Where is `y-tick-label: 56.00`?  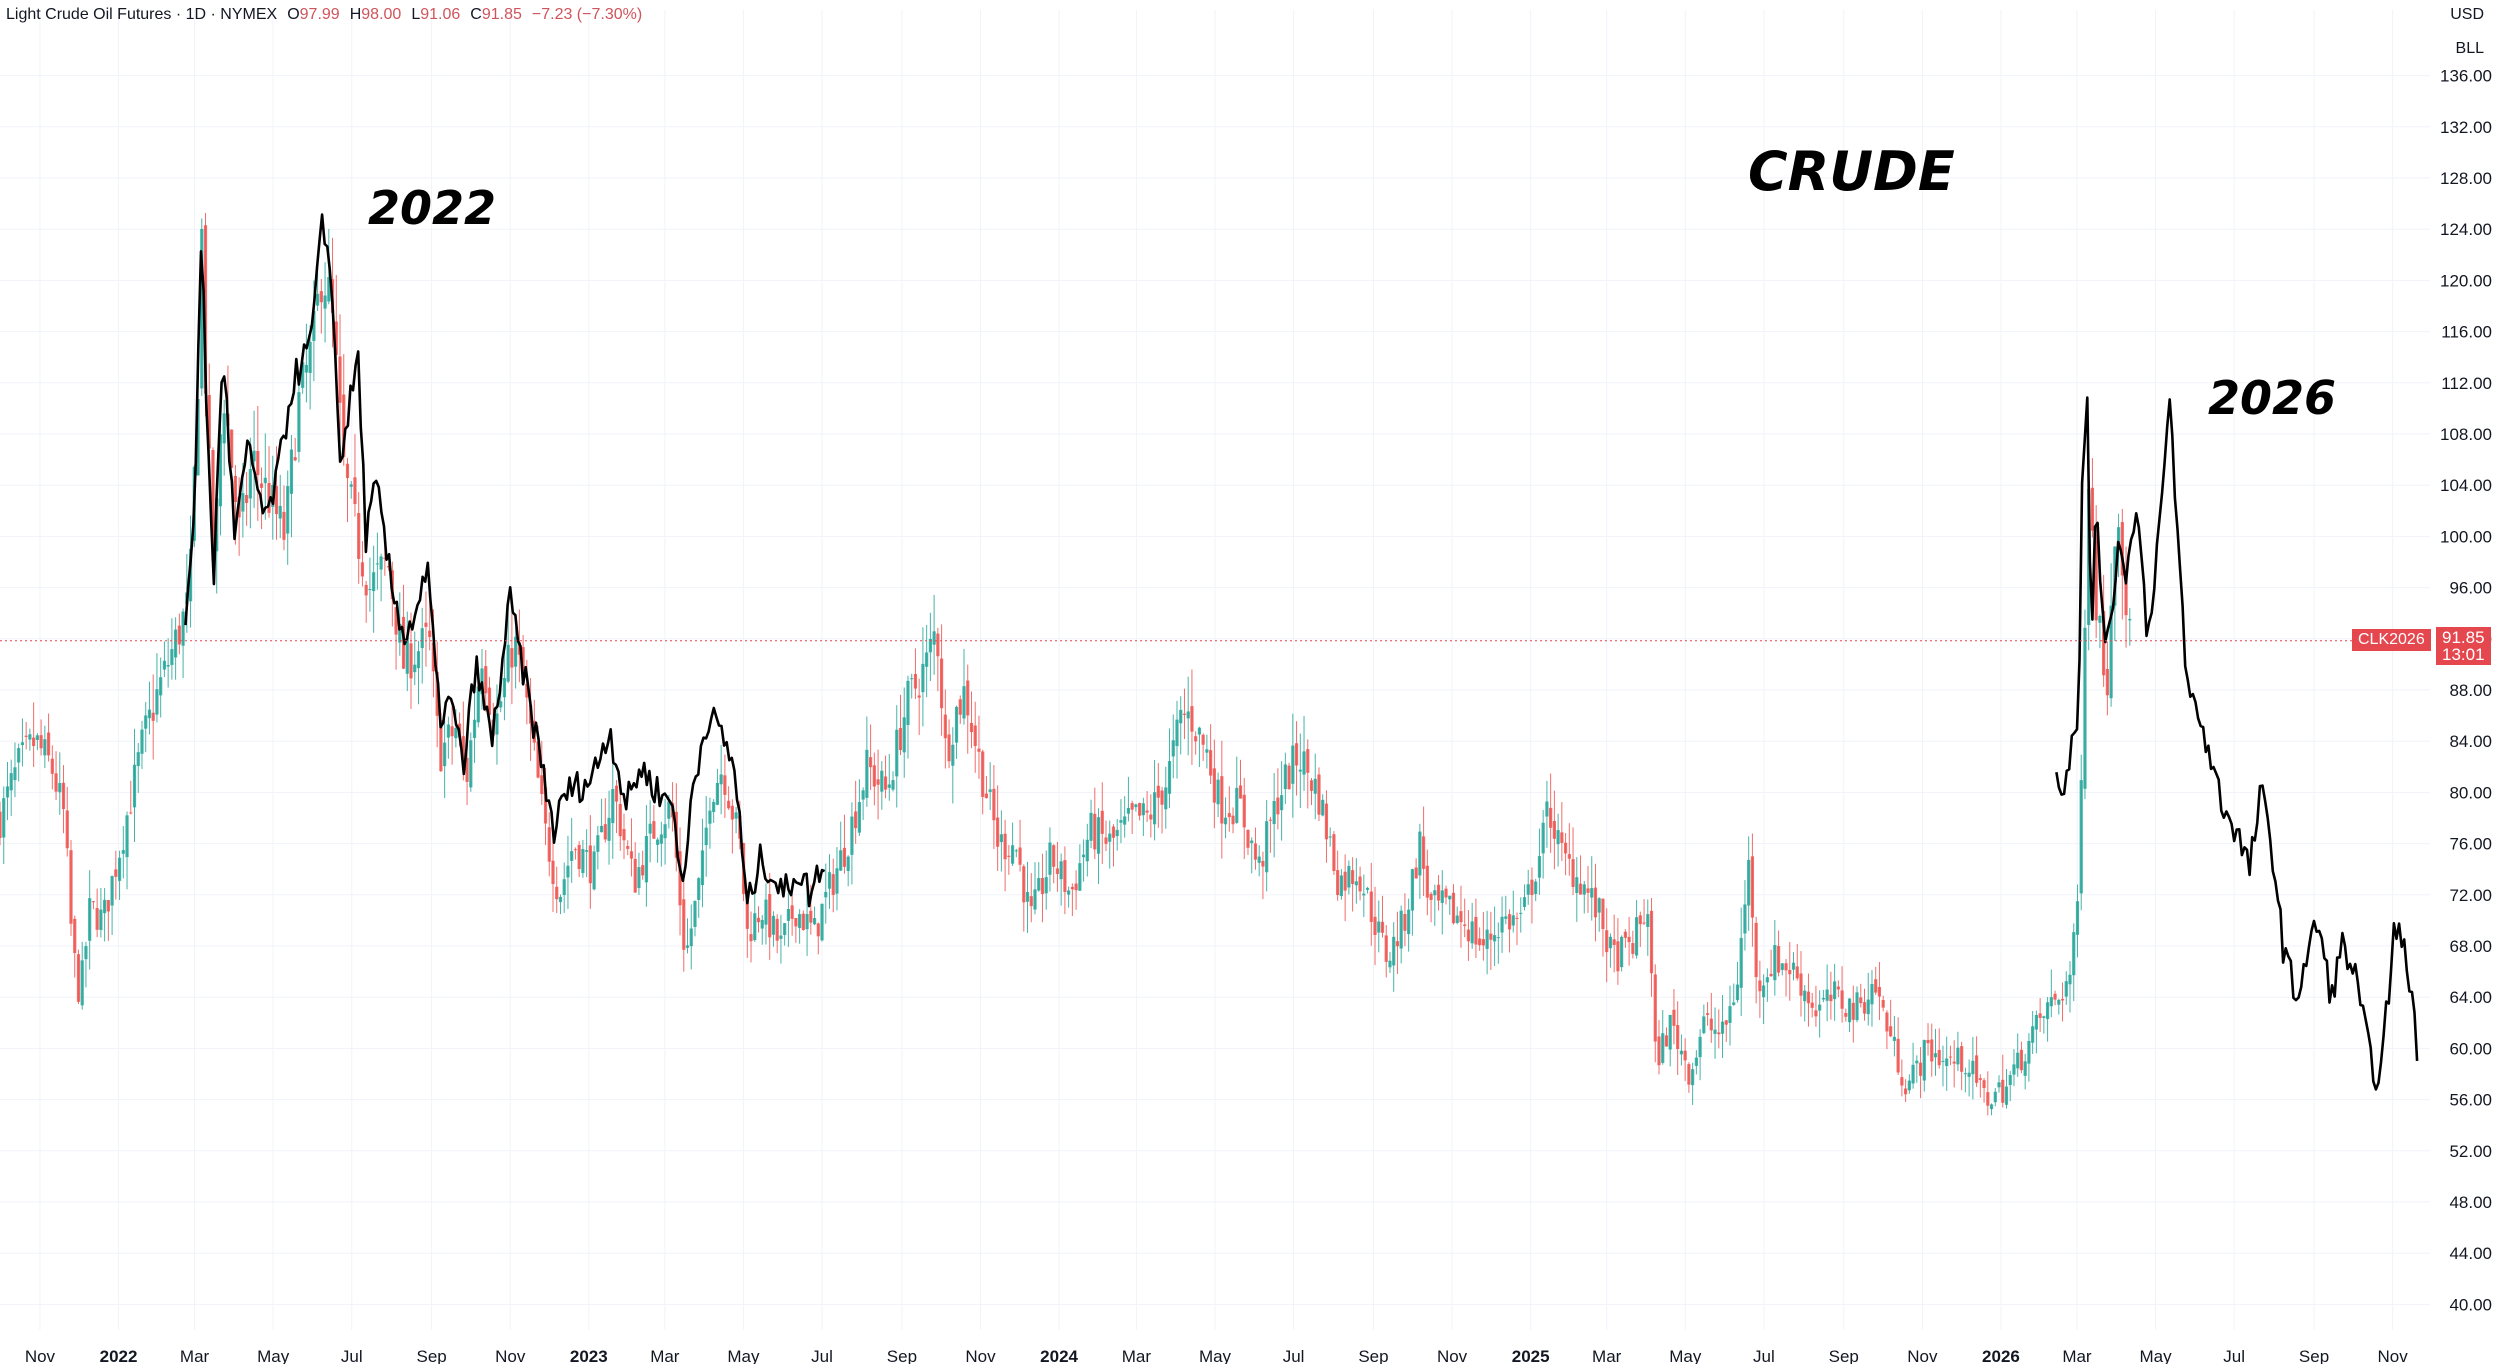 y-tick-label: 56.00 is located at coordinates (2470, 1100).